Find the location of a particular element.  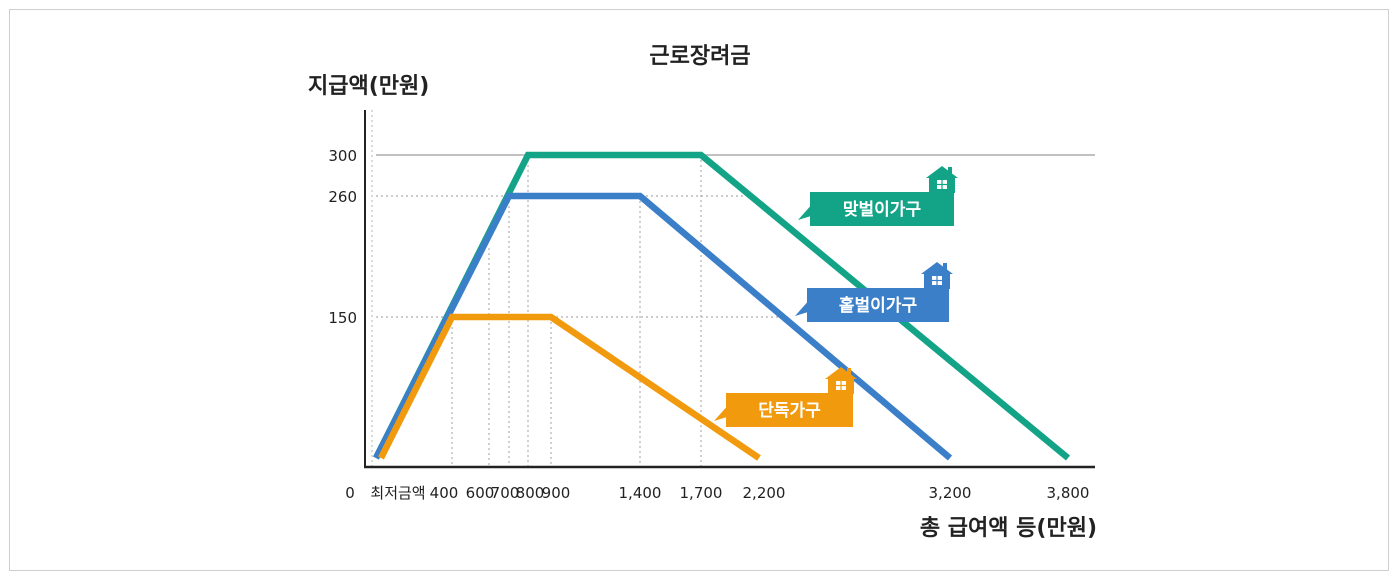

series-label-badge-2: 단독가구 is located at coordinates (785, 397).